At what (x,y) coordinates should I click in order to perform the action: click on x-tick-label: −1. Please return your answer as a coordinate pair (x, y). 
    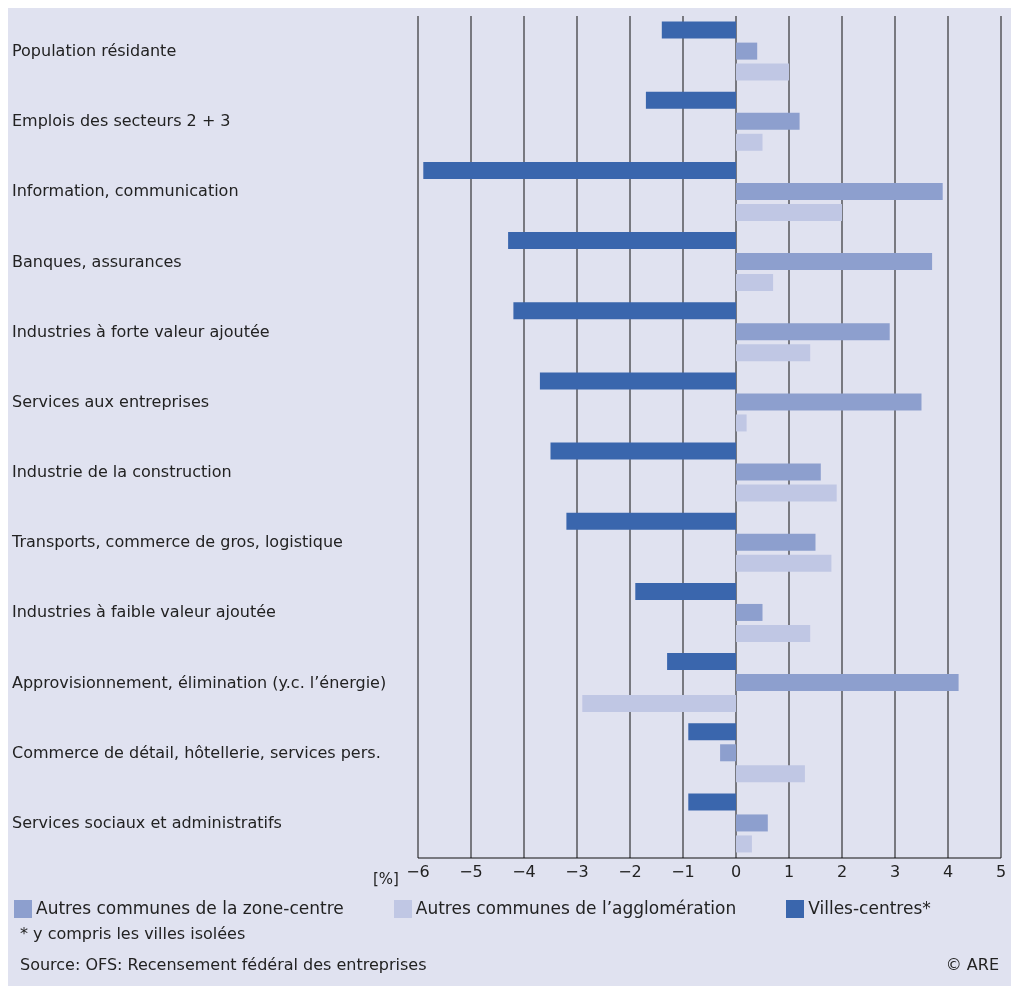
    Looking at the image, I should click on (683, 872).